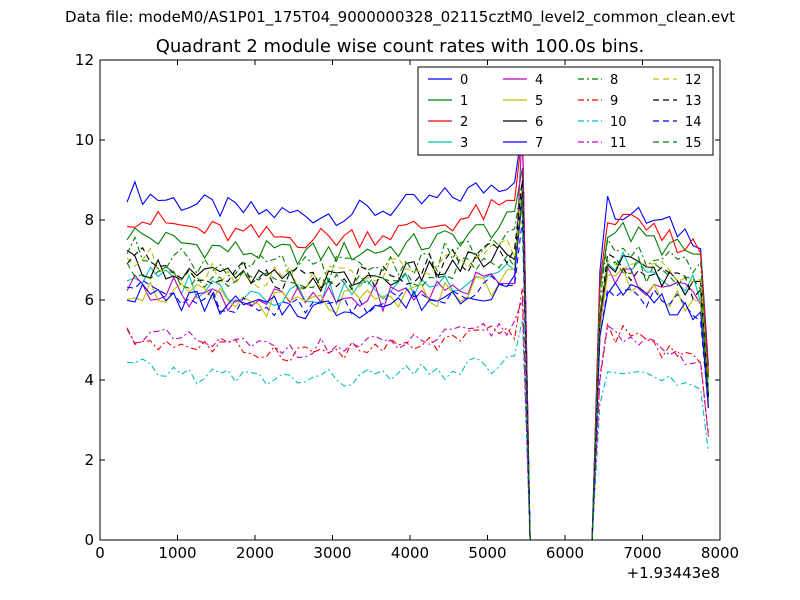 The image size is (800, 600). Describe the element at coordinates (100, 553) in the screenshot. I see `x-tick-label: 0` at that location.